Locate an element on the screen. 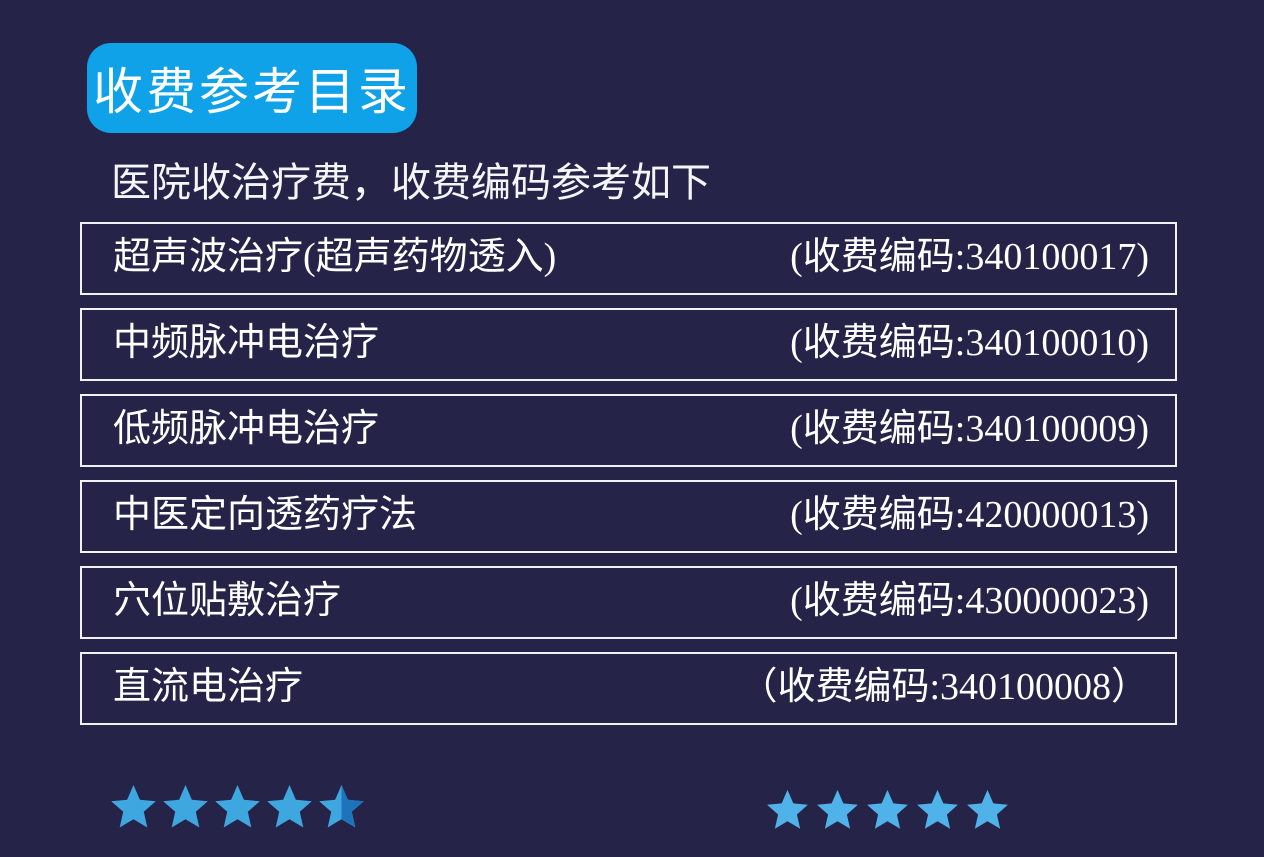  rating-left is located at coordinates (237, 807).